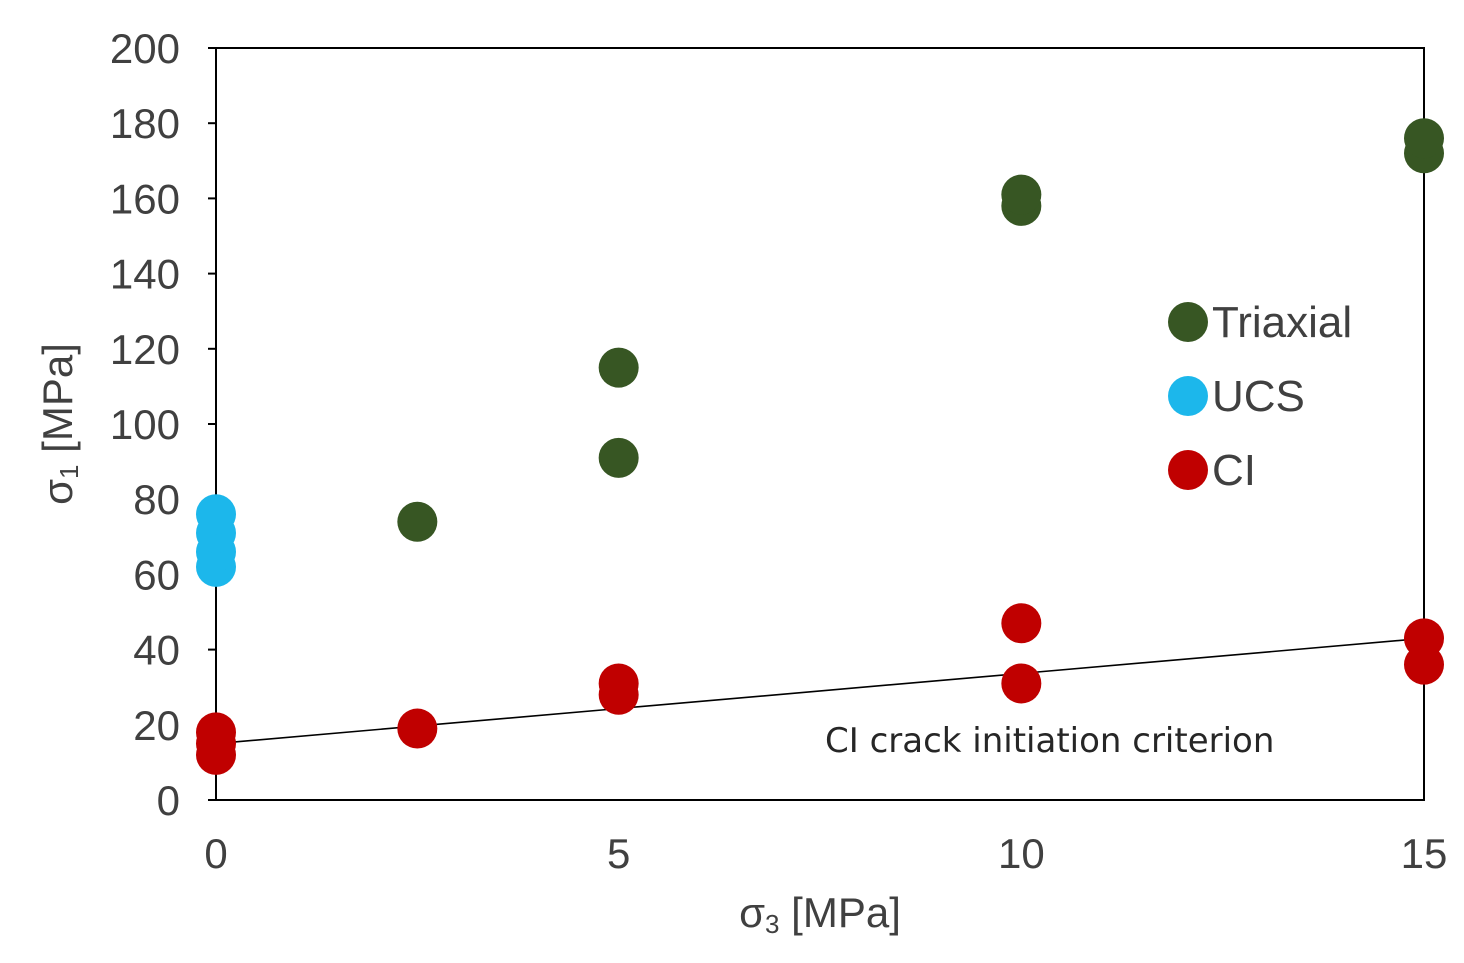  I want to click on x-tick-label: 5, so click(618, 853).